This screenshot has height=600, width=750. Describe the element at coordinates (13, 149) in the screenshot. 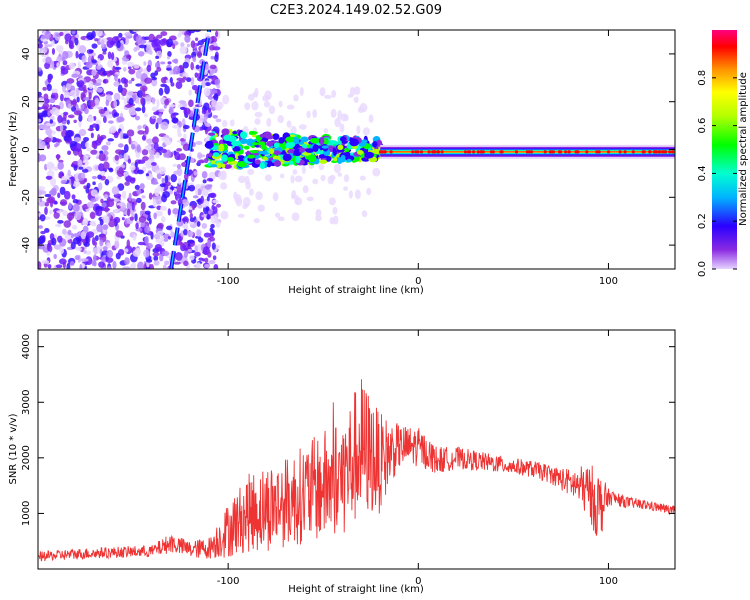

I see `spectrogram-y-label: Frequency (Hz)` at that location.